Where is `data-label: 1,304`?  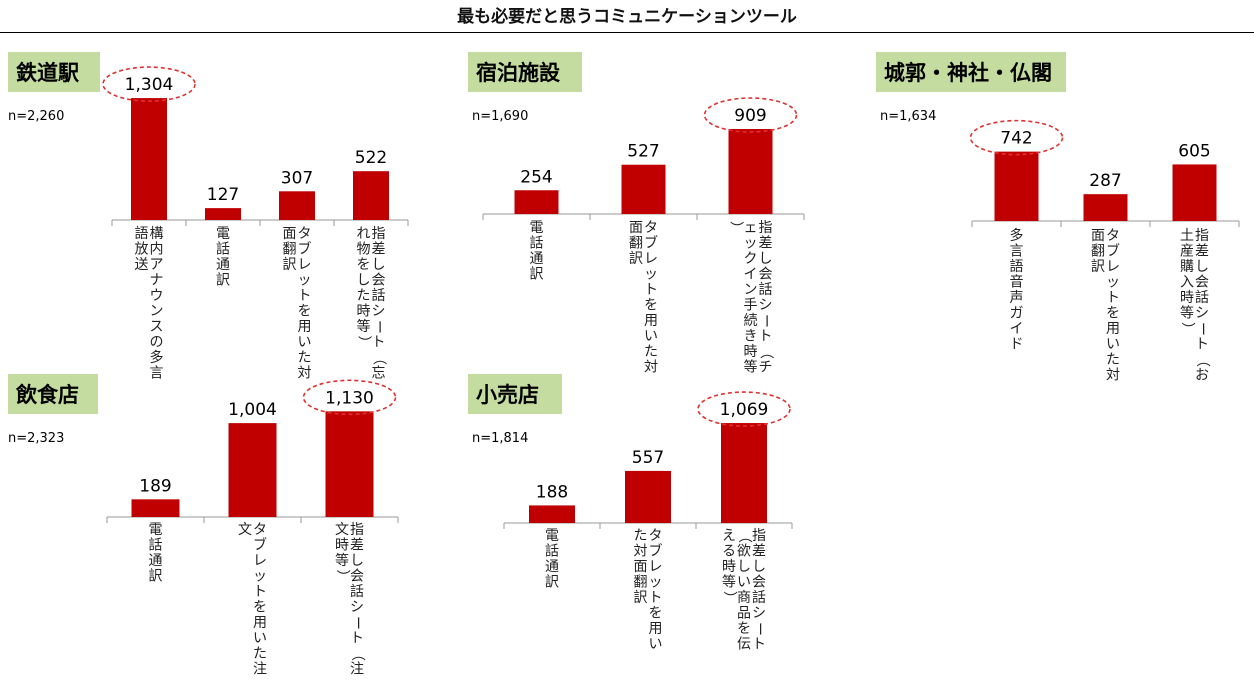
data-label: 1,304 is located at coordinates (149, 85).